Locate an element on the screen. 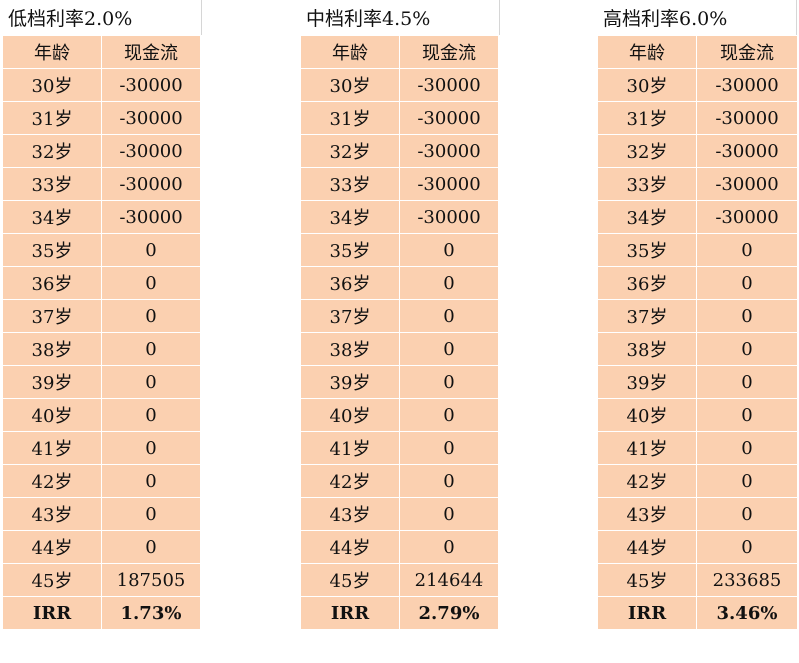 The image size is (799, 663). irr-value: 1.73% is located at coordinates (151, 613).